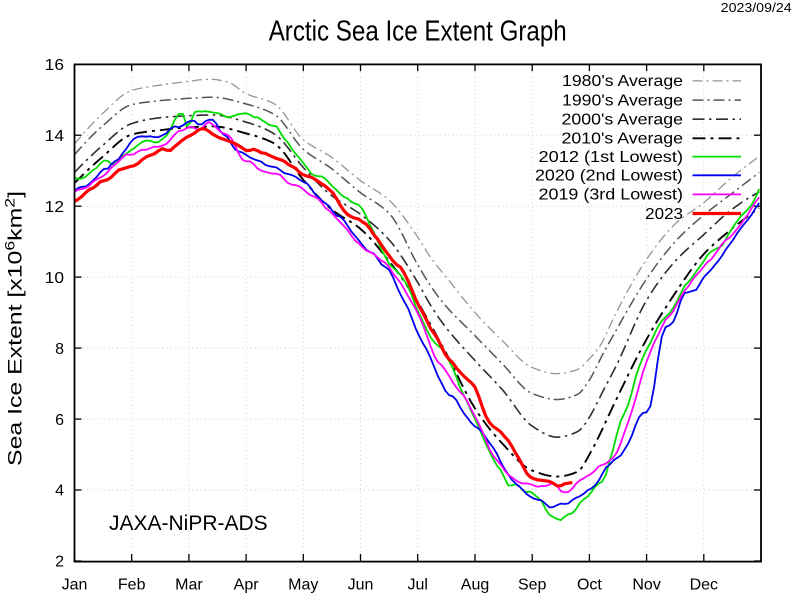 Image resolution: width=800 pixels, height=600 pixels. What do you see at coordinates (418, 31) in the screenshot?
I see `svg-text: Arctic Sea Ice Extent Graph` at bounding box center [418, 31].